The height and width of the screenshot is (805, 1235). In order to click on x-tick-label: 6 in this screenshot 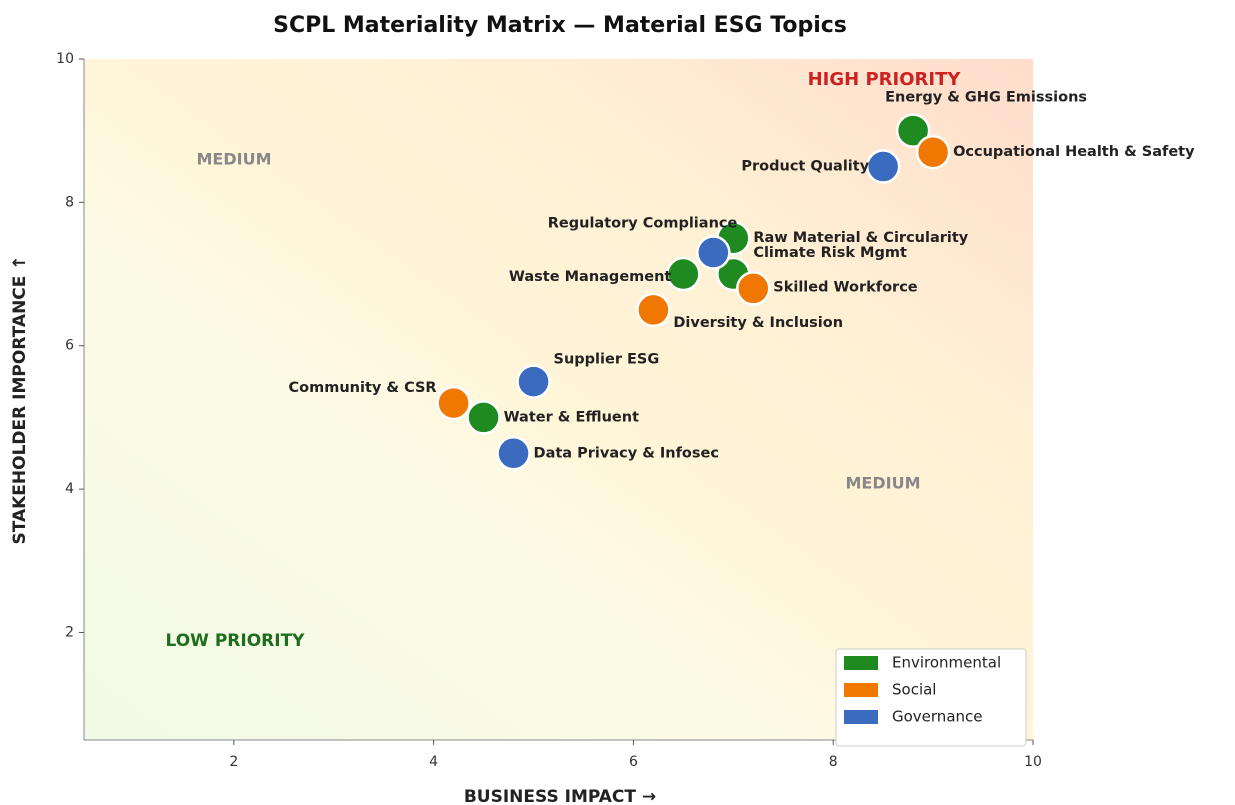, I will do `click(633, 762)`.